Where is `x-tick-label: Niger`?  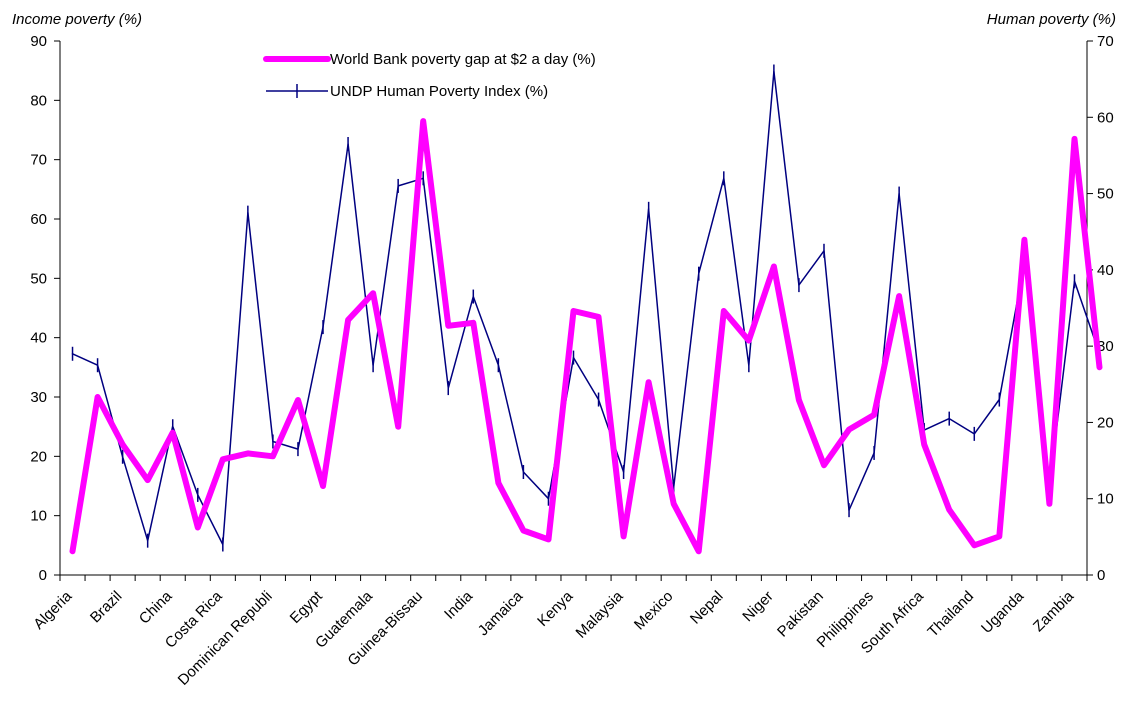 x-tick-label: Niger is located at coordinates (757, 606).